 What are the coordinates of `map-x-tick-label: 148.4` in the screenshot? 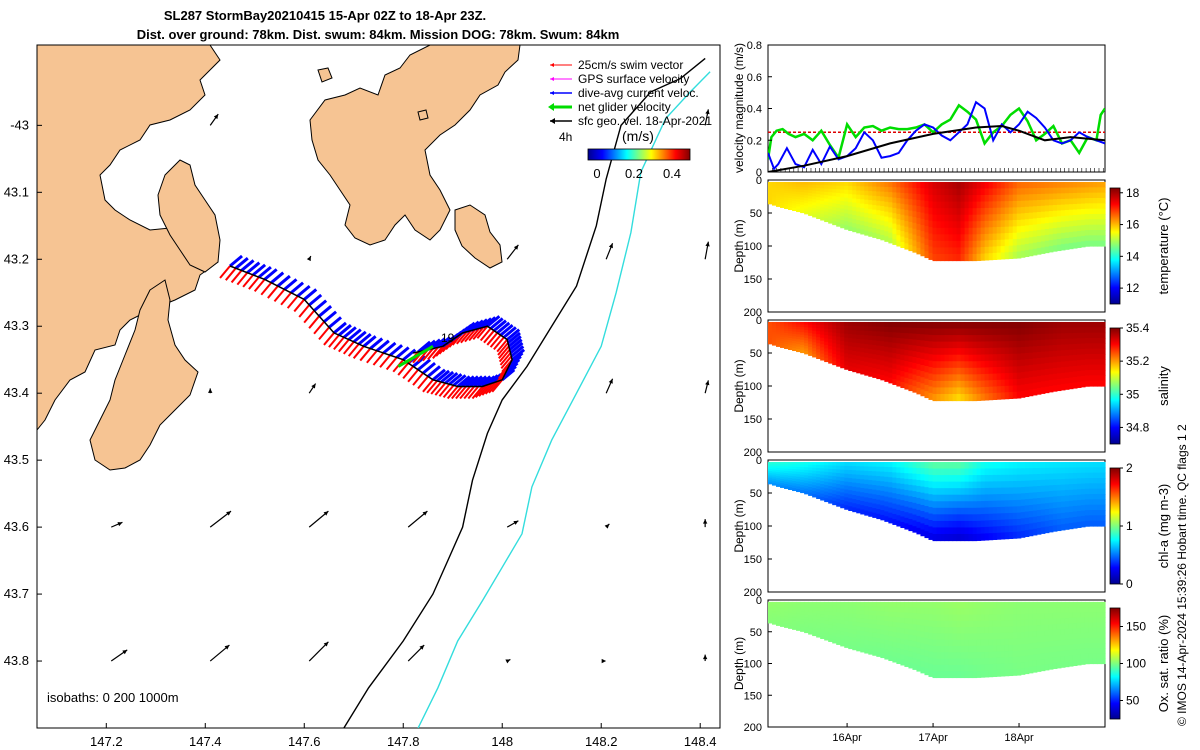 It's located at (700, 741).